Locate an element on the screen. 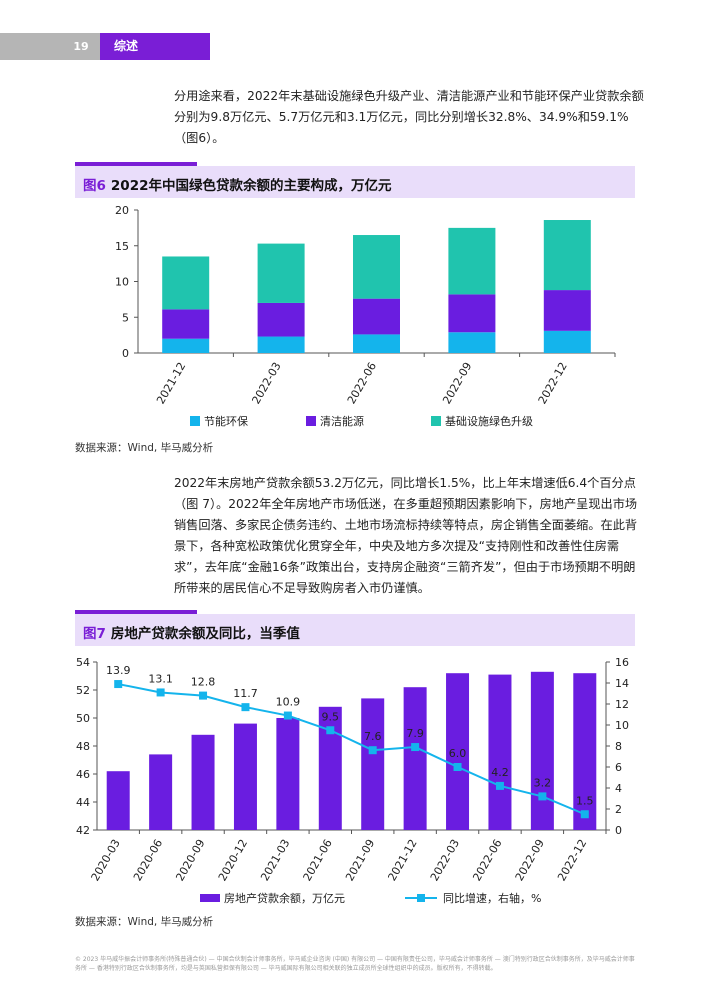  figure7-left-tick-label: 42 is located at coordinates (83, 830).